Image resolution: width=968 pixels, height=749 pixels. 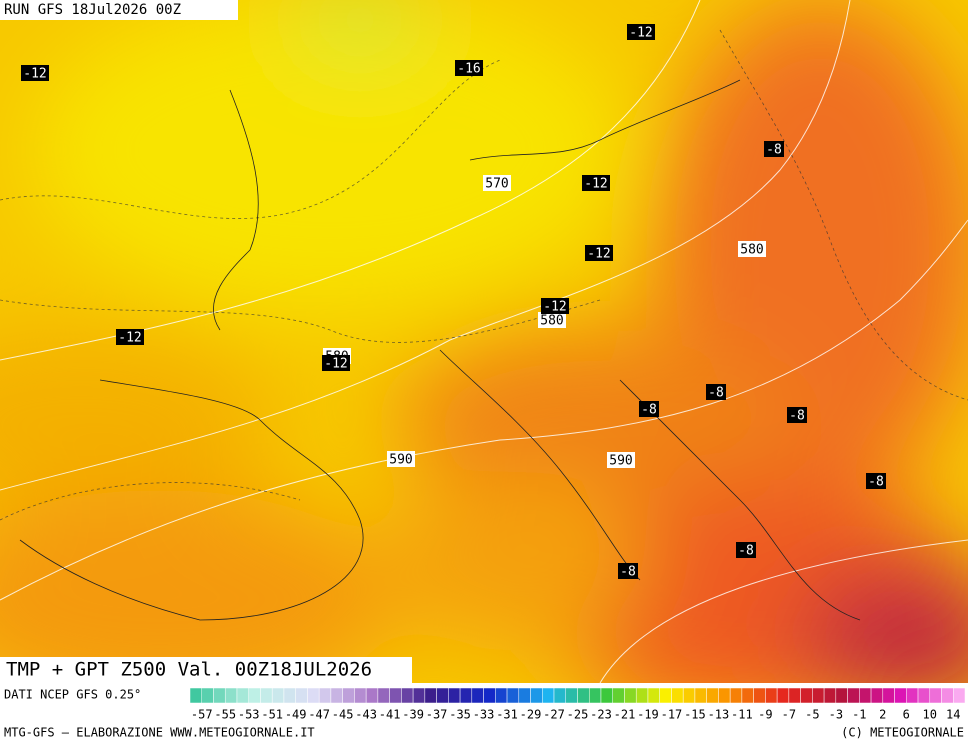 I want to click on colorbar-label: -27, so click(x=554, y=715).